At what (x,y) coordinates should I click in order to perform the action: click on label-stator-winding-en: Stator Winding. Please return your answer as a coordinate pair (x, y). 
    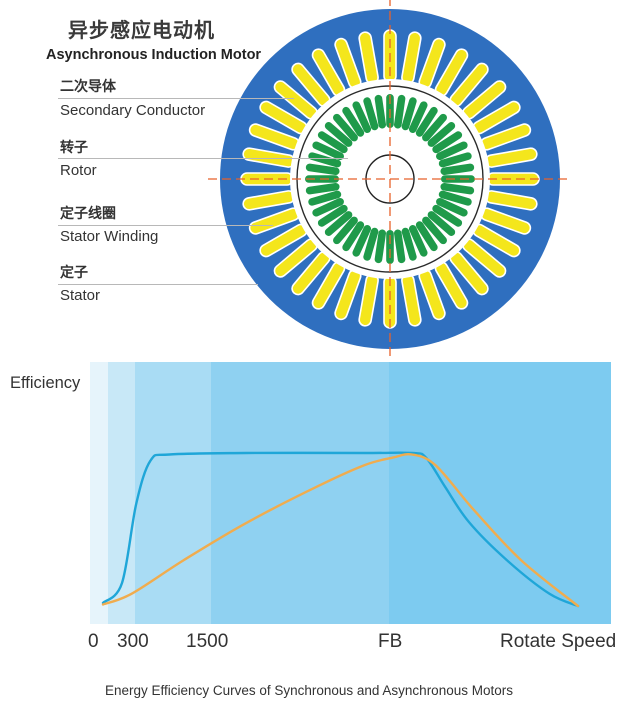
    Looking at the image, I should click on (109, 236).